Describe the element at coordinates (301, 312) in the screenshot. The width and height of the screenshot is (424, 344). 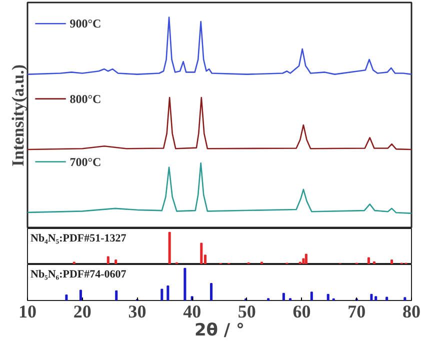
I see `x-tick-label: 60` at that location.